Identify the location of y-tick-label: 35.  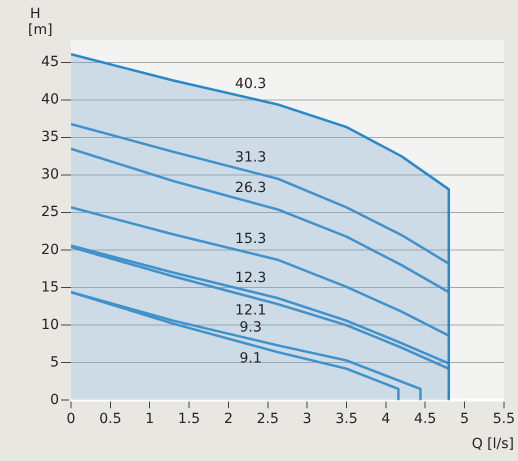
(50, 137).